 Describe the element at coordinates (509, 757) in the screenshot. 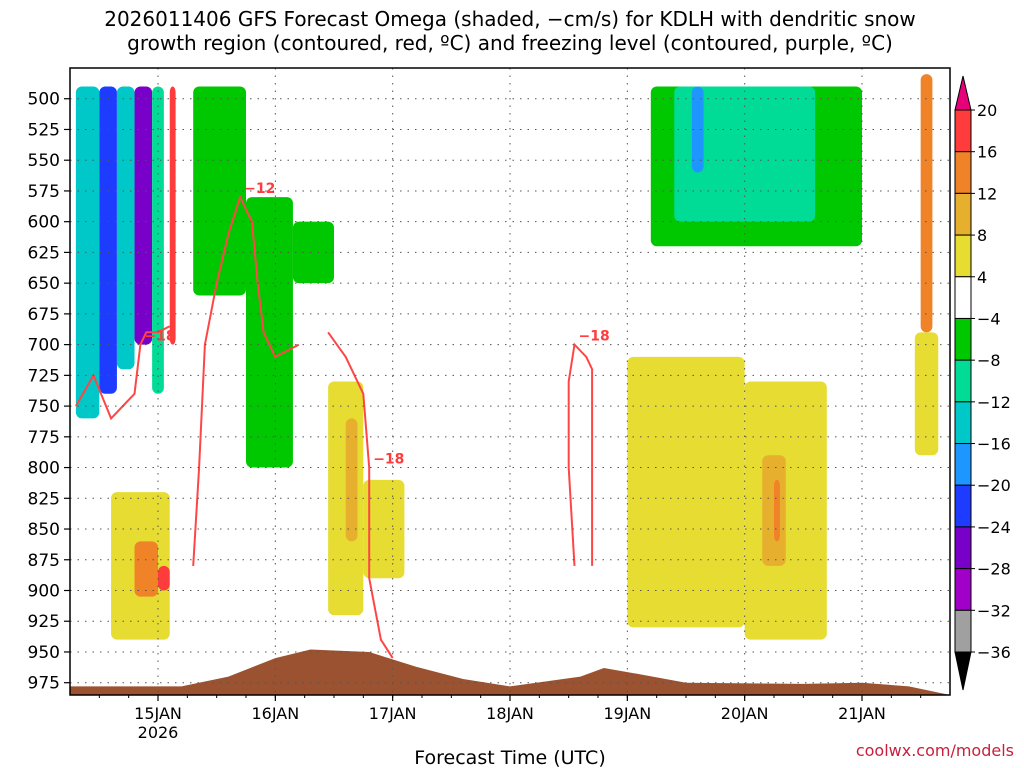

I see `x-axis-label: Forecast Time (UTC)` at that location.